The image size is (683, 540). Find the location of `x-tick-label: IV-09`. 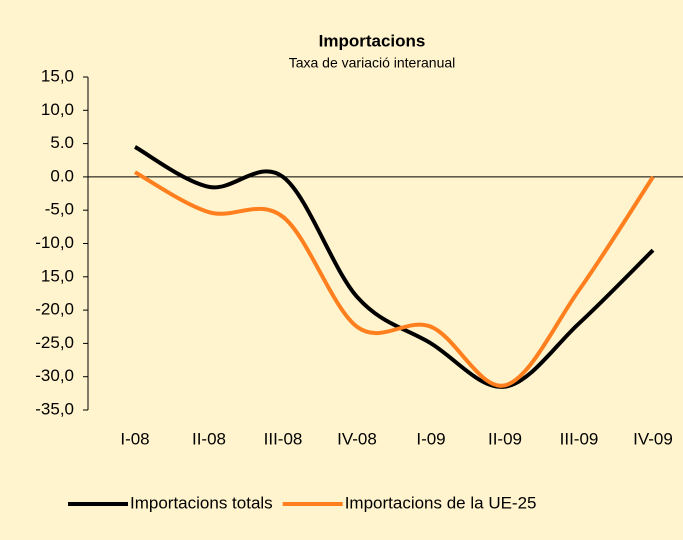

x-tick-label: IV-09 is located at coordinates (653, 438).